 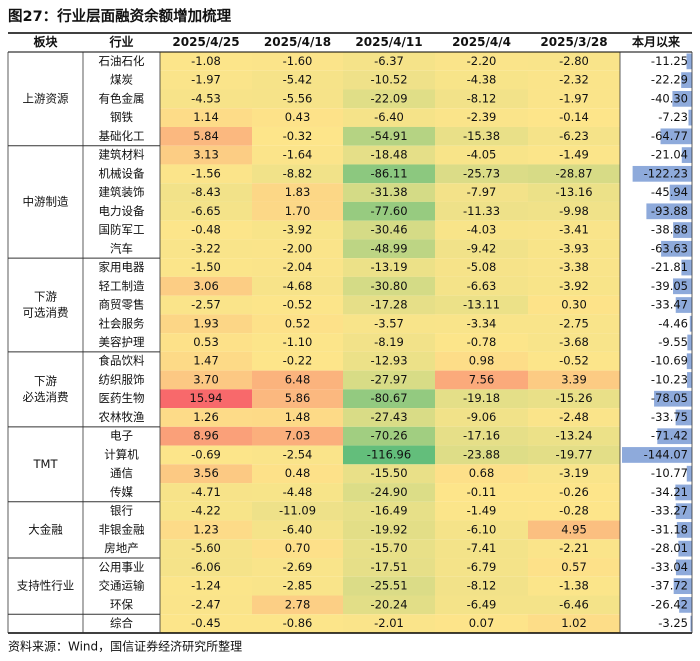 What do you see at coordinates (206, 155) in the screenshot?
I see `cell-value: 3.13` at bounding box center [206, 155].